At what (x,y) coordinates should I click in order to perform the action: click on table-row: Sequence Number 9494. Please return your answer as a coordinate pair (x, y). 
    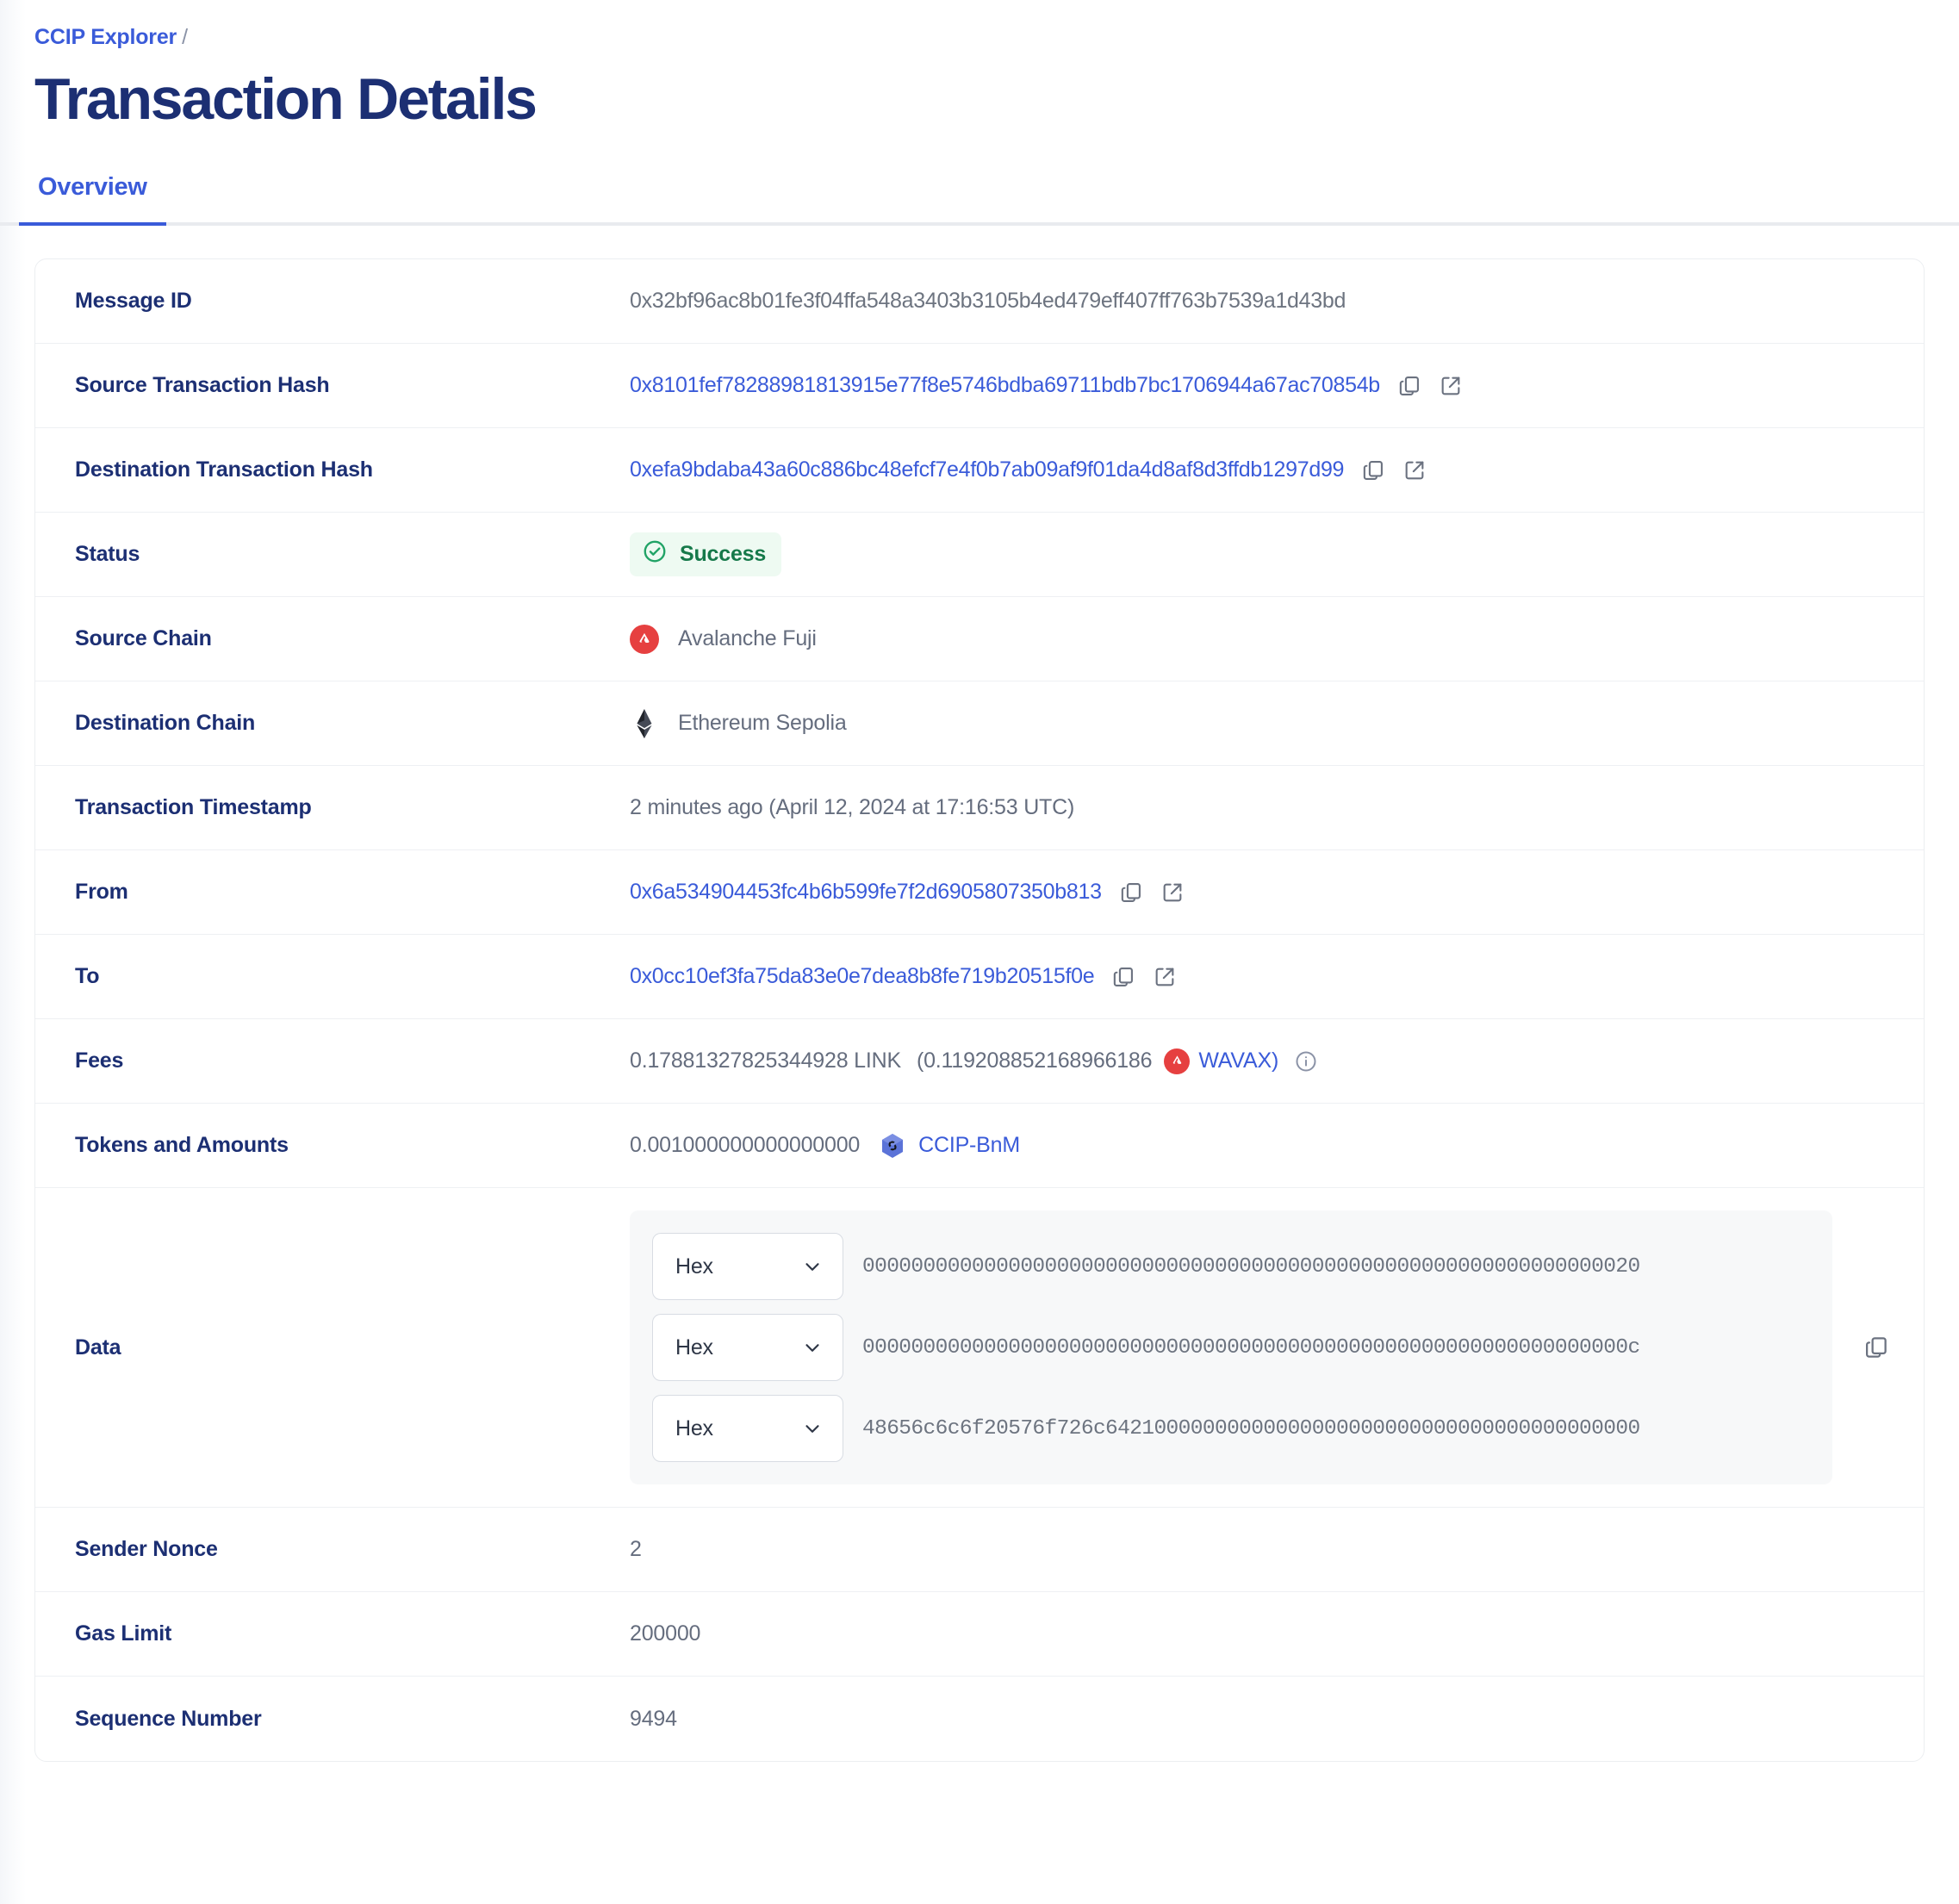
    Looking at the image, I should click on (979, 1719).